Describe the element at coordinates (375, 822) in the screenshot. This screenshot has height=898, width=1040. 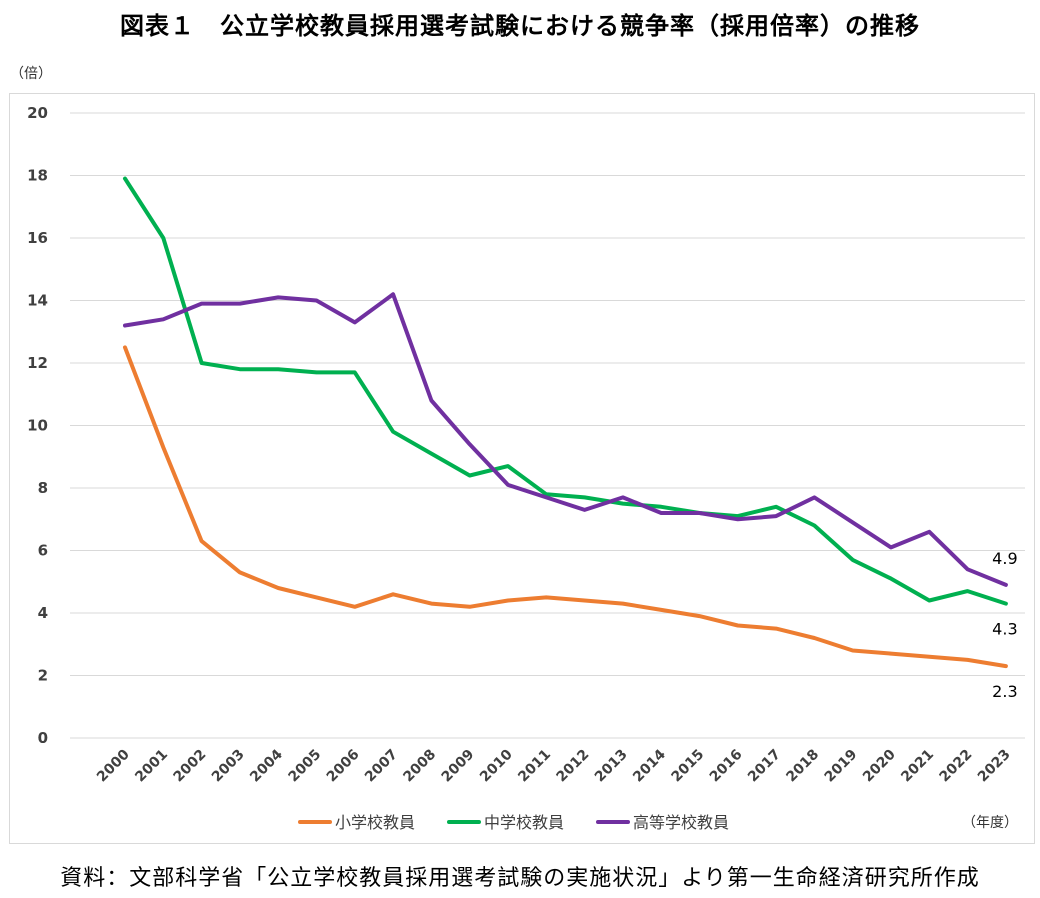
I see `legend-label: 小学校教員` at that location.